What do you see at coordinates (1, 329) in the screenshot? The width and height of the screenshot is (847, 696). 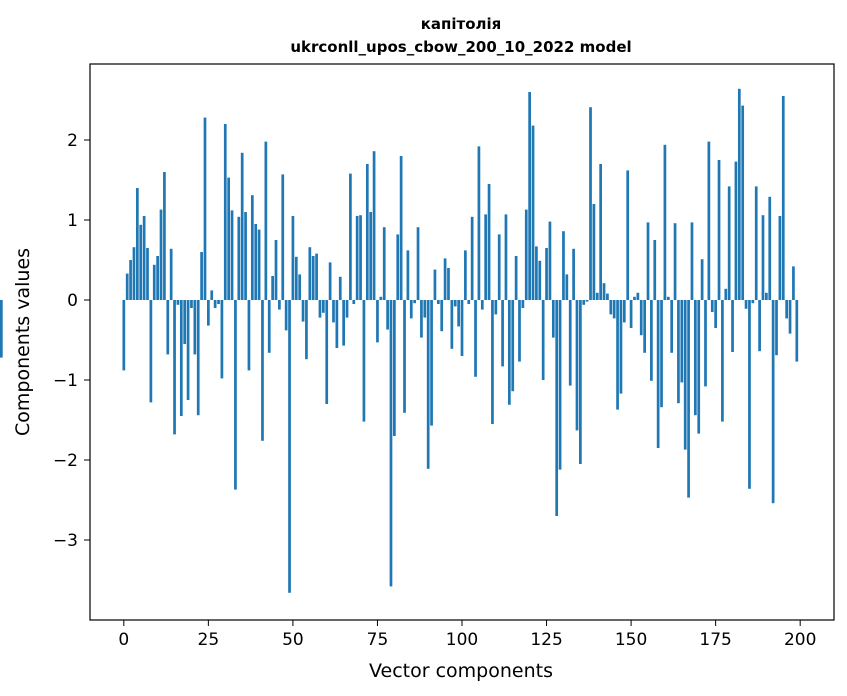 I see `bar-undefined` at bounding box center [1, 329].